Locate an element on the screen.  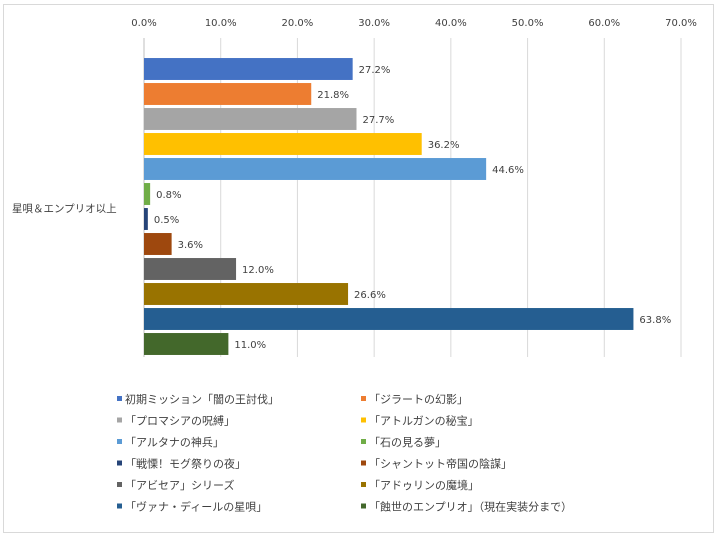
legend-label: 「シャントット帝国の陰謀」 is located at coordinates (440, 464).